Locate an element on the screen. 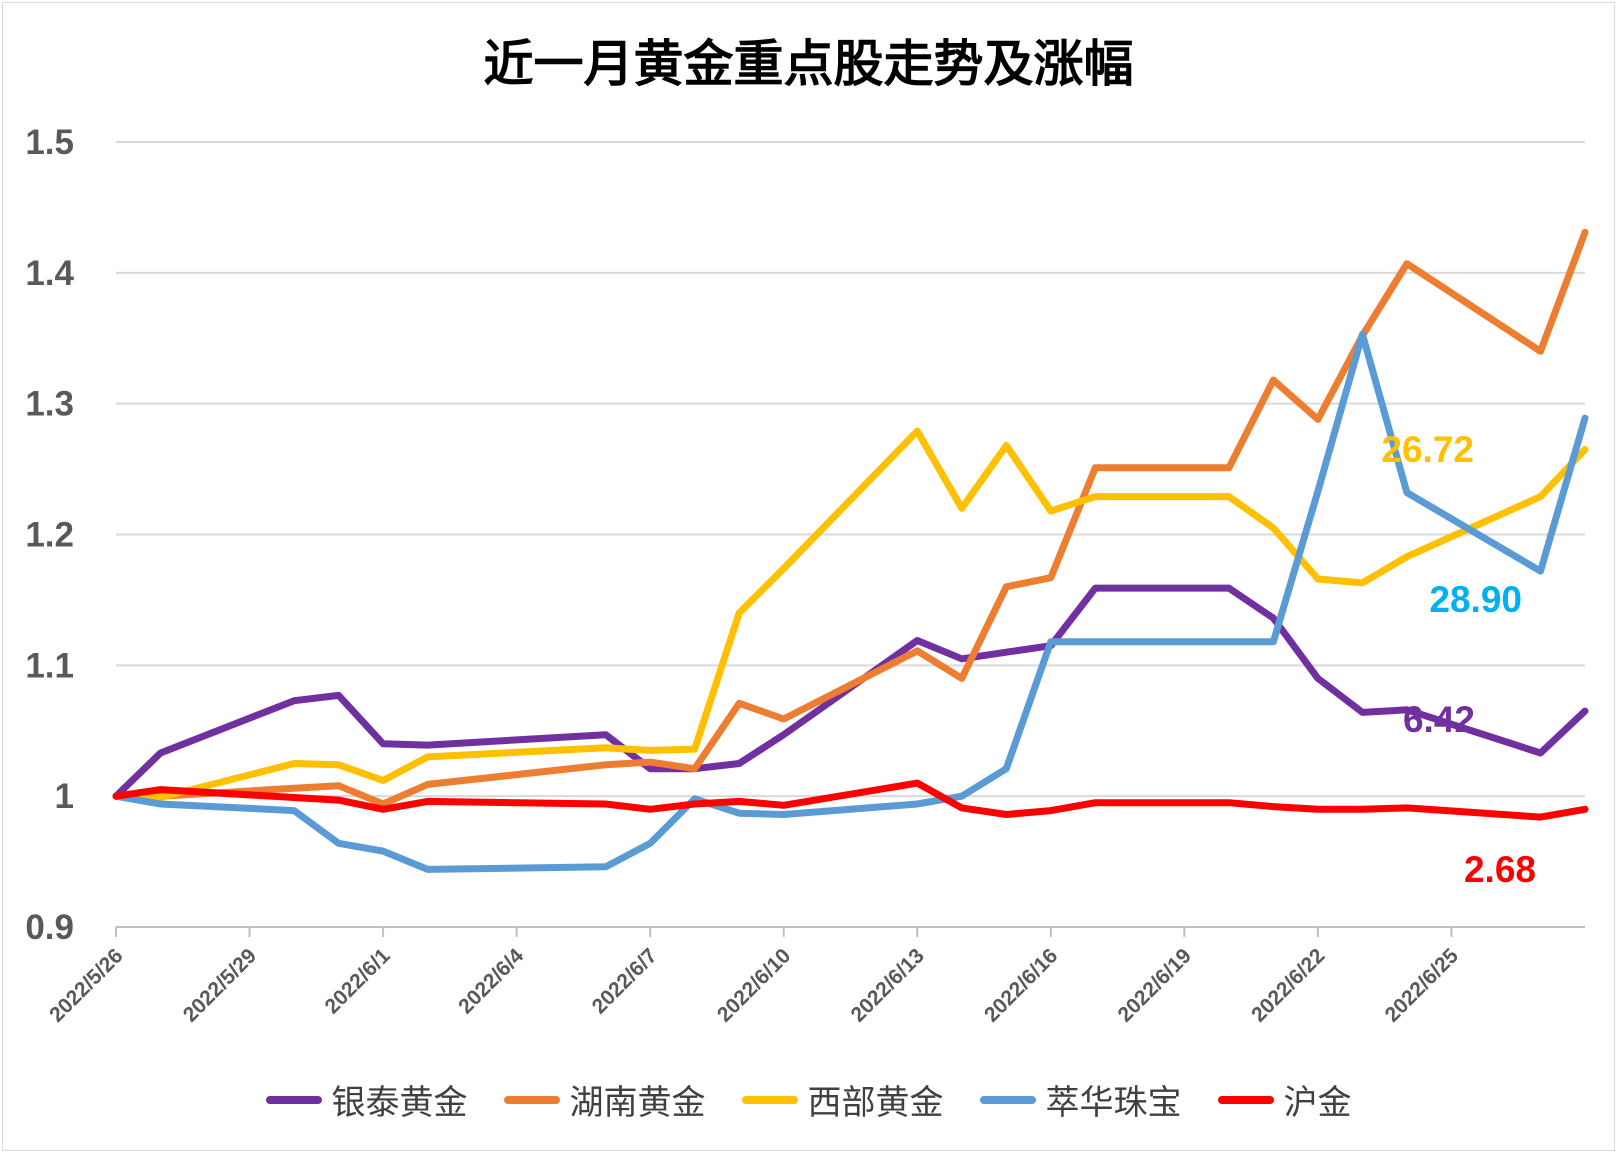 Image resolution: width=1617 pixels, height=1153 pixels. x-tick-label: 2022/6/16 is located at coordinates (1021, 985).